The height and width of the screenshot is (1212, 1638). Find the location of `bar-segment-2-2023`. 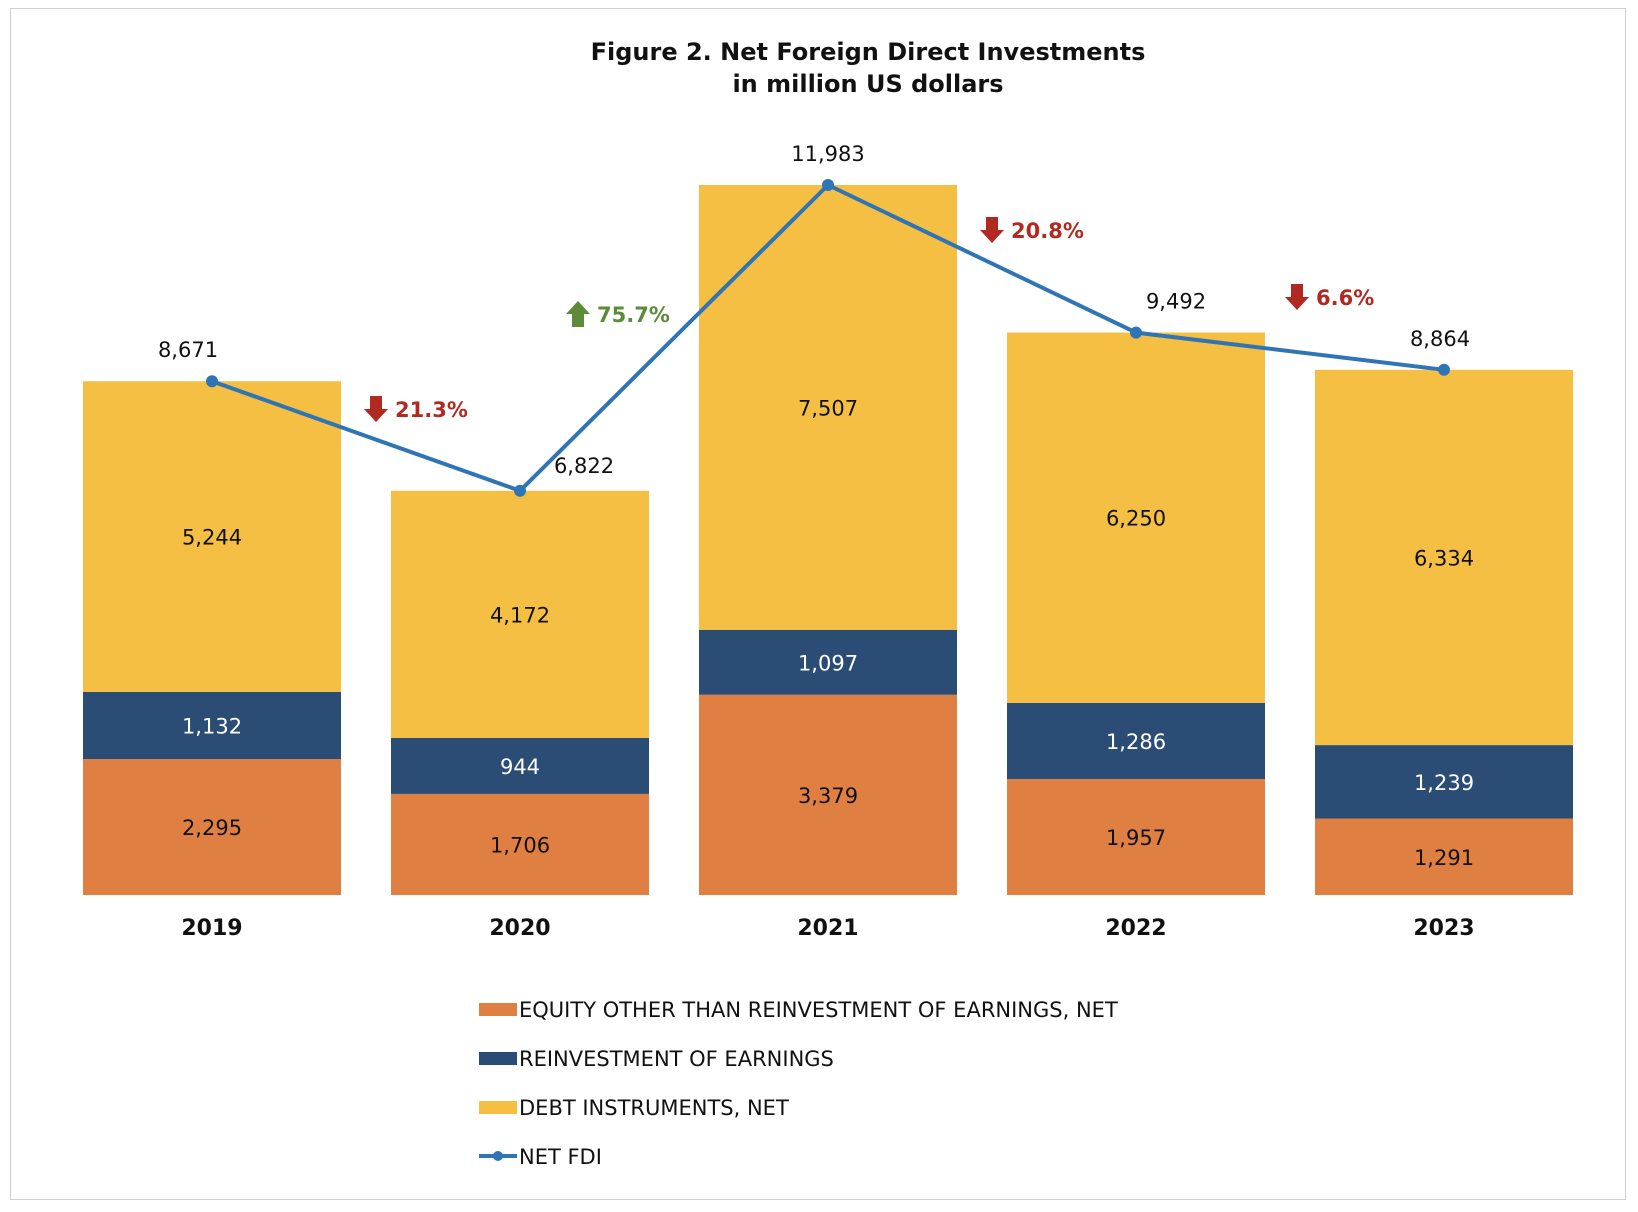

bar-segment-2-2023 is located at coordinates (1444, 557).